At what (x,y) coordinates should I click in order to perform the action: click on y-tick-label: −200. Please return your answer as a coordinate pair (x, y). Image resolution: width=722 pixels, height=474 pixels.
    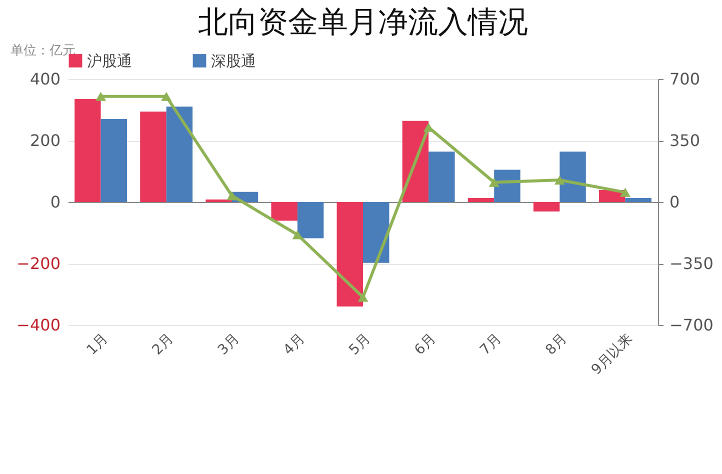
    Looking at the image, I should click on (38, 263).